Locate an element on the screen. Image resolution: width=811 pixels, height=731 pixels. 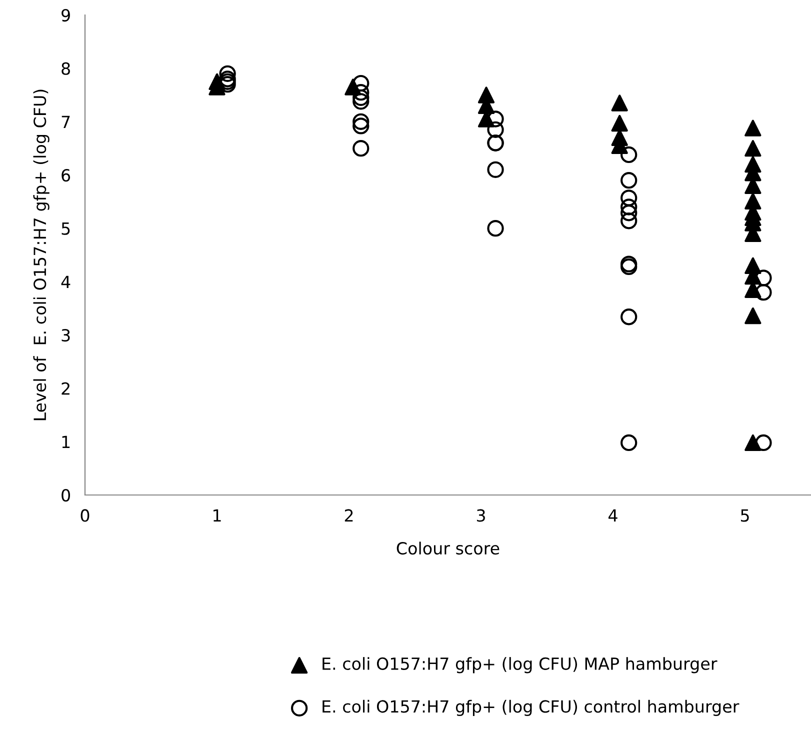
y-axis-title: Level of E. coli O157:H7 gfp+ (log CFU) is located at coordinates (41, 255).